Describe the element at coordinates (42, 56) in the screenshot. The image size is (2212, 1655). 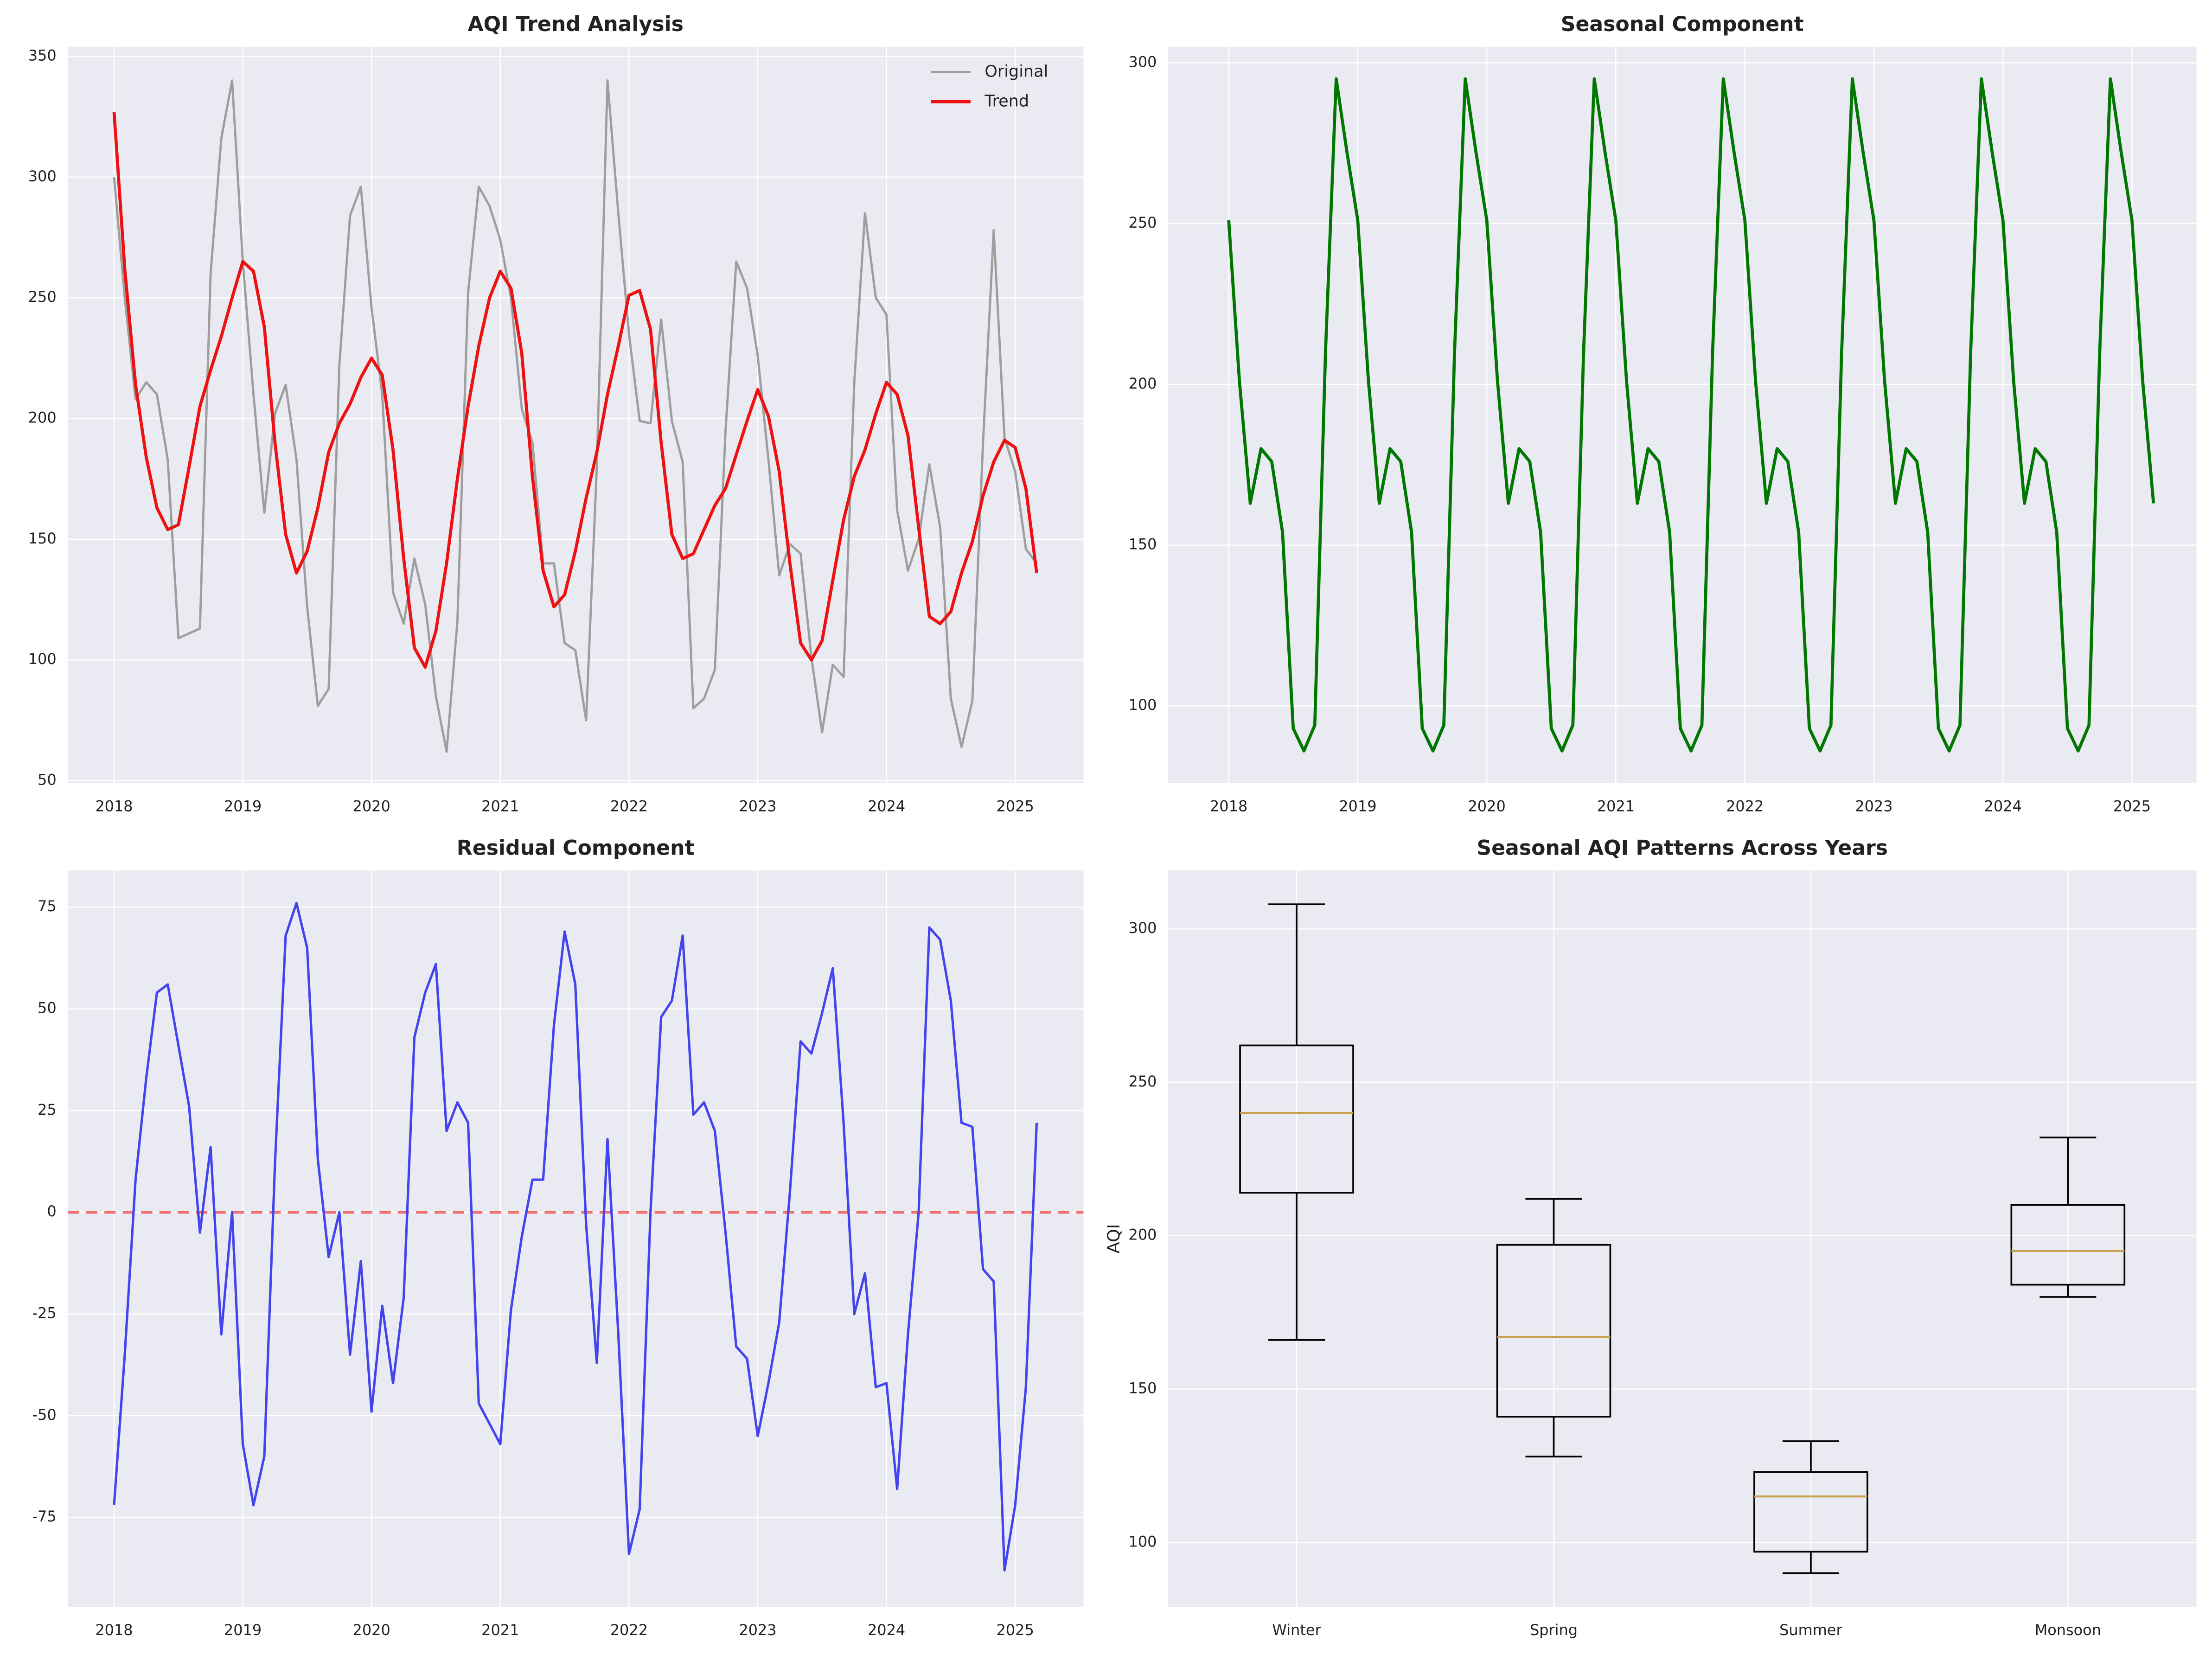
I see `y-tick-label: 350` at that location.